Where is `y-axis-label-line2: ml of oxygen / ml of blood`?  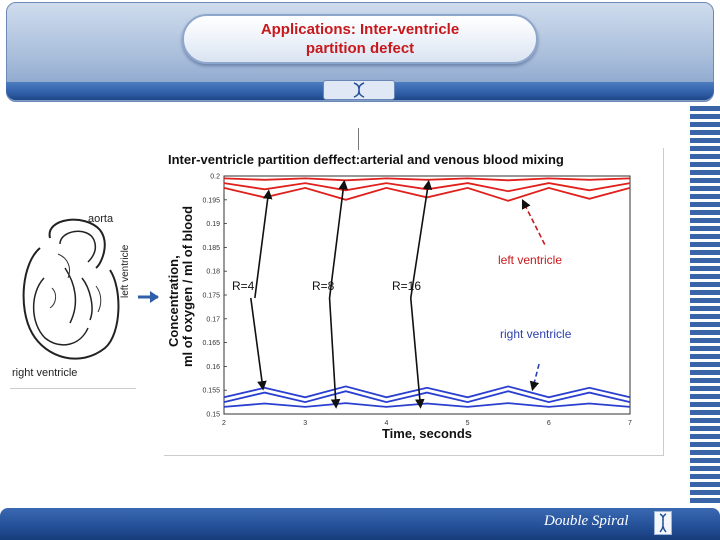
y-axis-label-line2: ml of oxygen / ml of blood is located at coordinates (187, 286).